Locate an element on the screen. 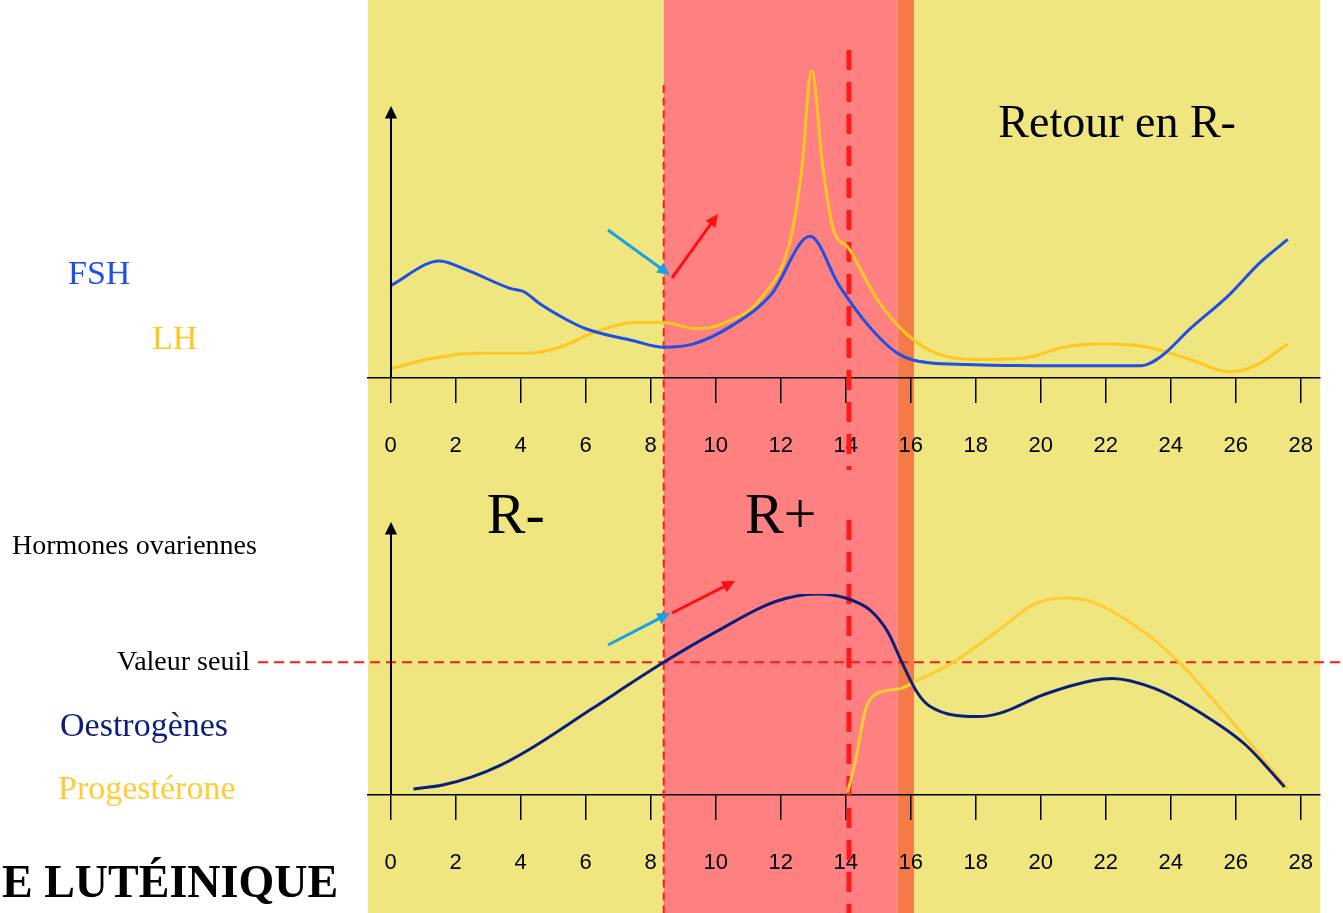  y-axis-title: Hormones ovariennes is located at coordinates (134, 545).